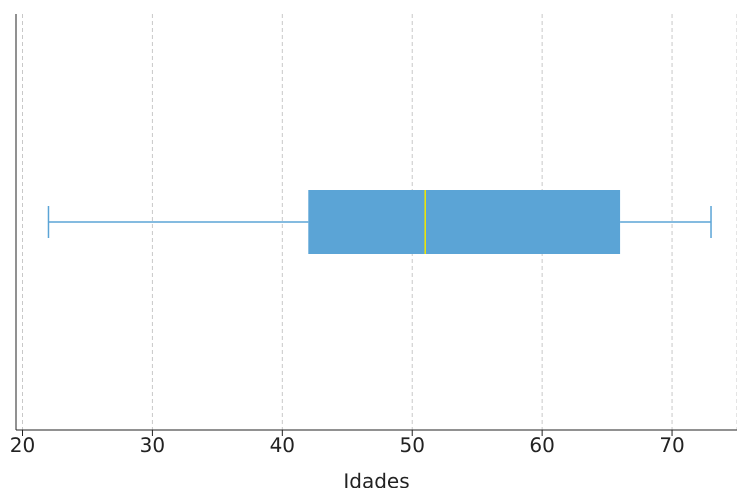 Image resolution: width=737 pixels, height=488 pixels. I want to click on x-tick-label: 60, so click(542, 445).